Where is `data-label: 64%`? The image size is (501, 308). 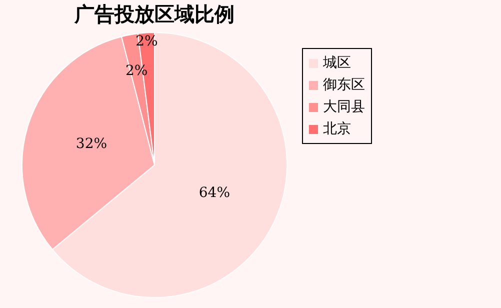 data-label: 64% is located at coordinates (214, 192).